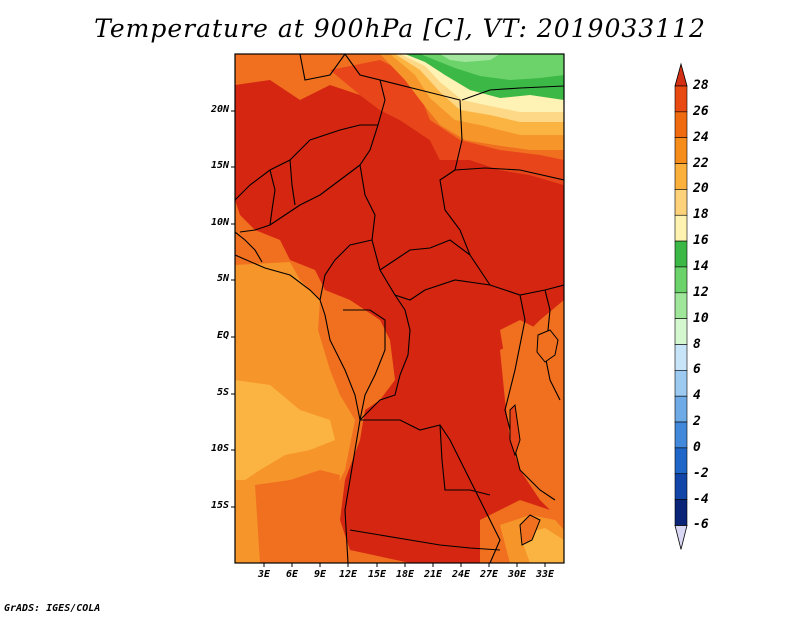 Image resolution: width=800 pixels, height=622 pixels. Describe the element at coordinates (701, 499) in the screenshot. I see `colorbar-label: -4` at that location.